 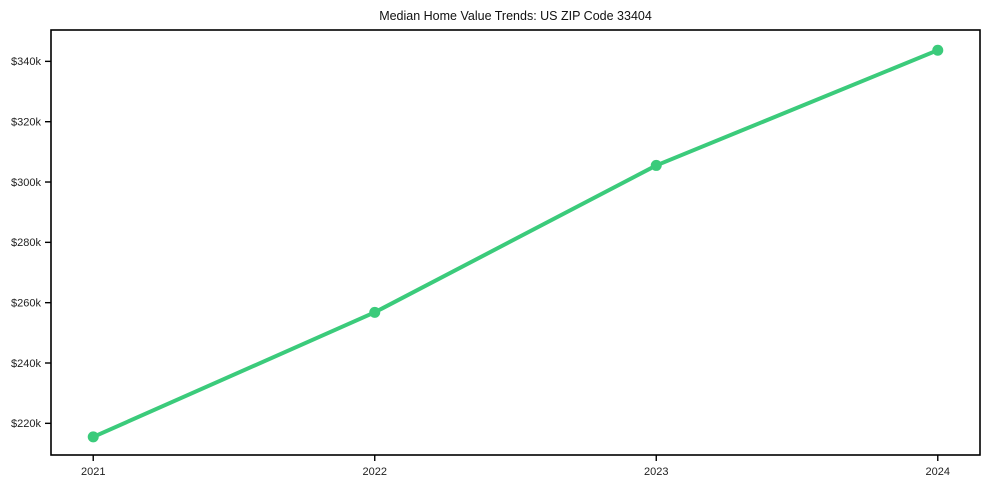 I want to click on y-tick-label: $340k, so click(x=26, y=62).